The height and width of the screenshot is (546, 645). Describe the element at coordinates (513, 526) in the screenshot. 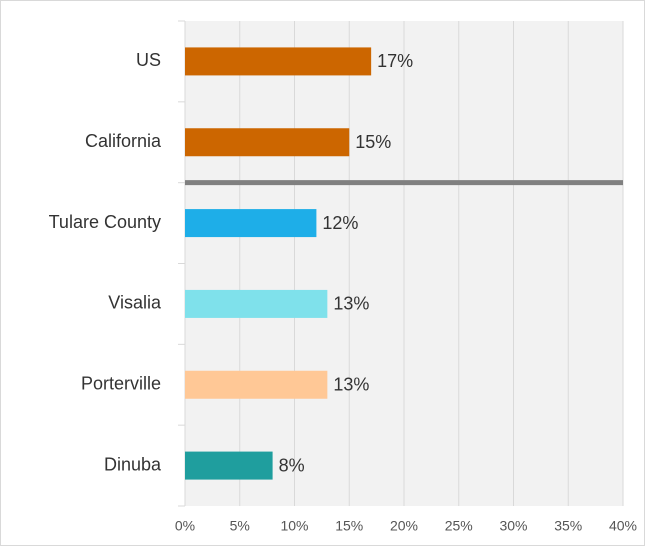

I see `x-tick-label: 30%` at that location.